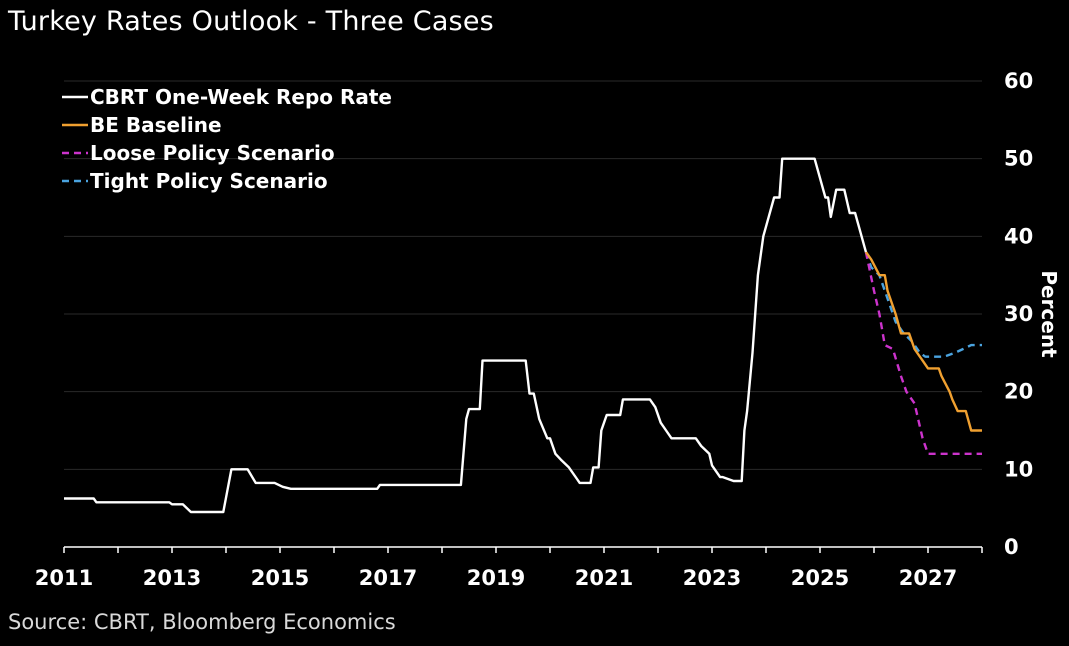 Image resolution: width=1069 pixels, height=646 pixels. I want to click on legend-label: BE Baseline, so click(156, 125).